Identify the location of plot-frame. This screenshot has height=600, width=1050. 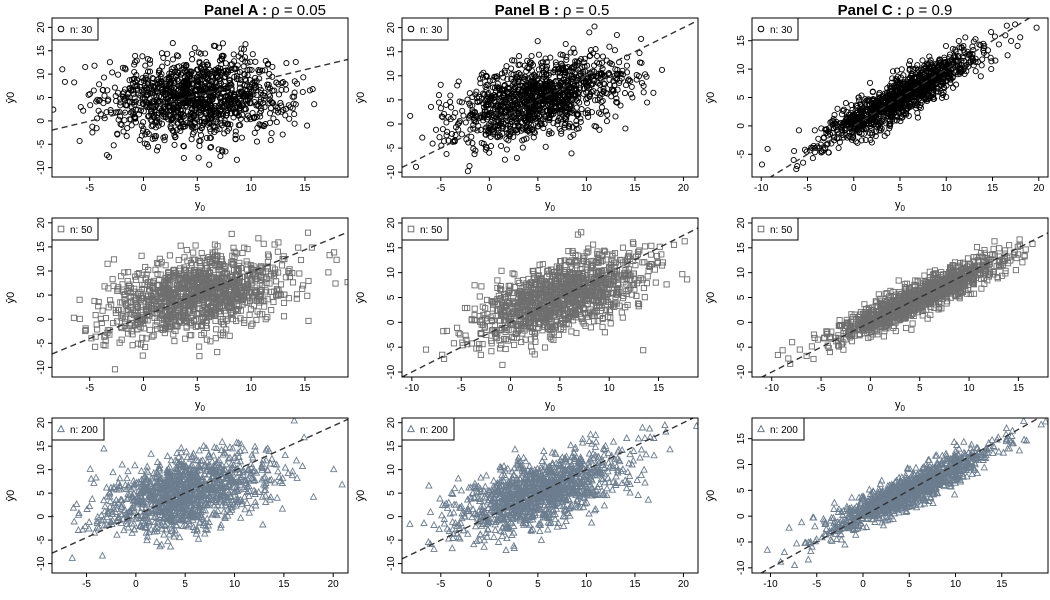
(550, 97).